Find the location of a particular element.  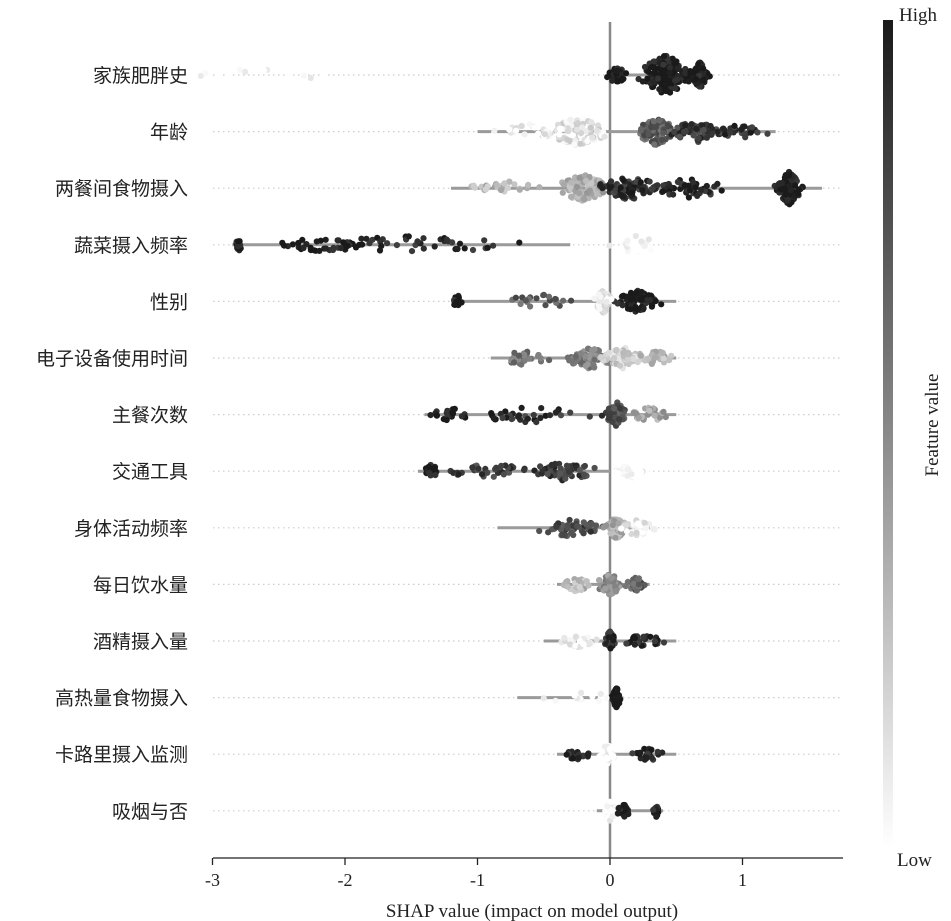

colorbar-low-label: Low is located at coordinates (914, 860).